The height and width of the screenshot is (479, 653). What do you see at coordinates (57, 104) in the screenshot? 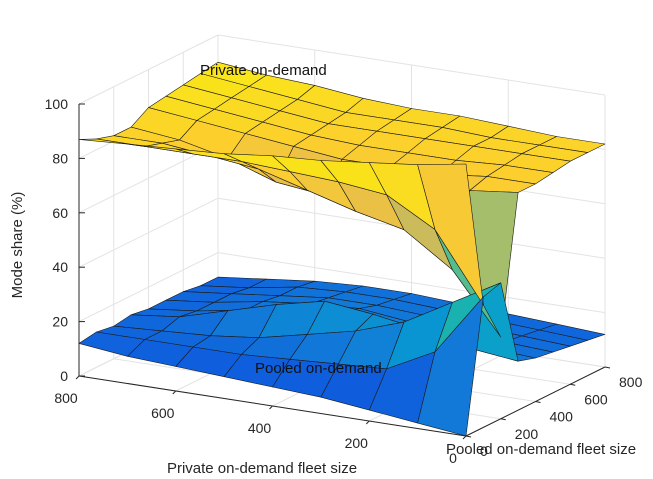
I see `z-tick-label: 100` at bounding box center [57, 104].